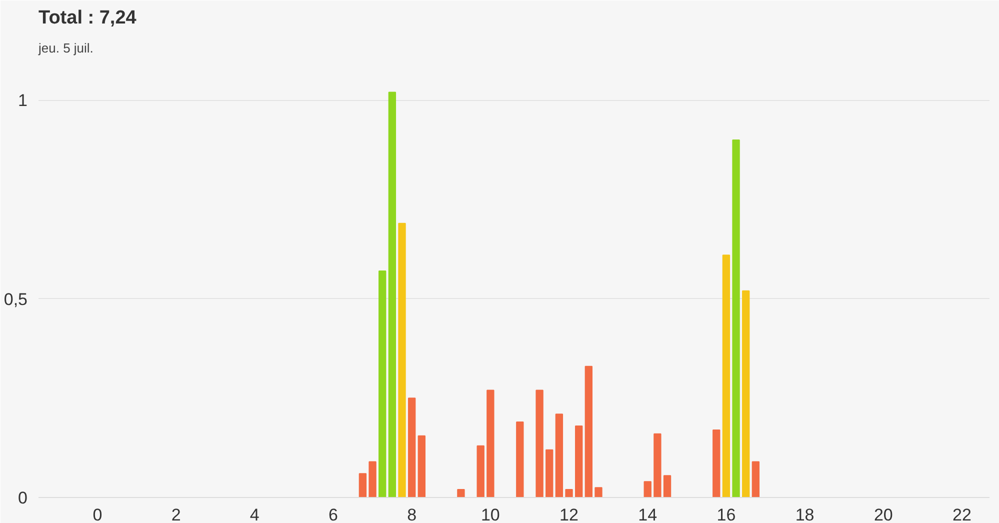 Image resolution: width=999 pixels, height=523 pixels. Describe the element at coordinates (333, 514) in the screenshot. I see `x-tick-label: 6` at that location.